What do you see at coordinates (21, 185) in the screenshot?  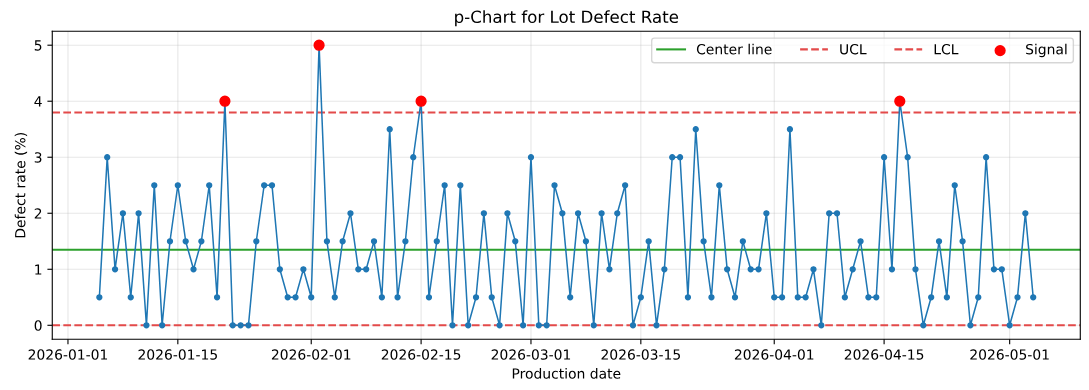 I see `y-axis-title: Defect rate (%)` at bounding box center [21, 185].